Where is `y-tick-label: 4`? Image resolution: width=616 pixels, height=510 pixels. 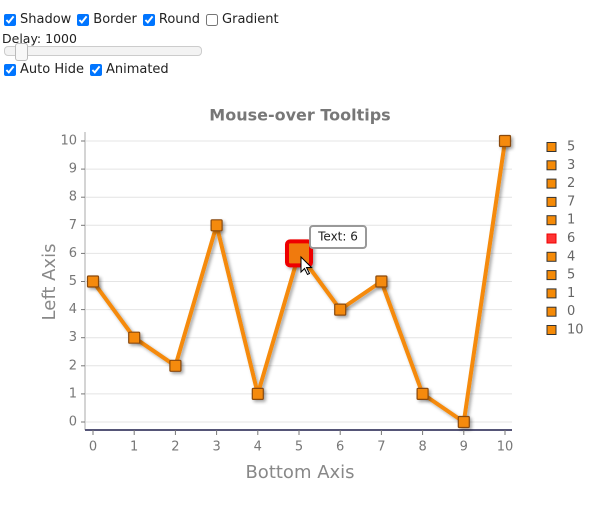
y-tick-label: 4 is located at coordinates (73, 309).